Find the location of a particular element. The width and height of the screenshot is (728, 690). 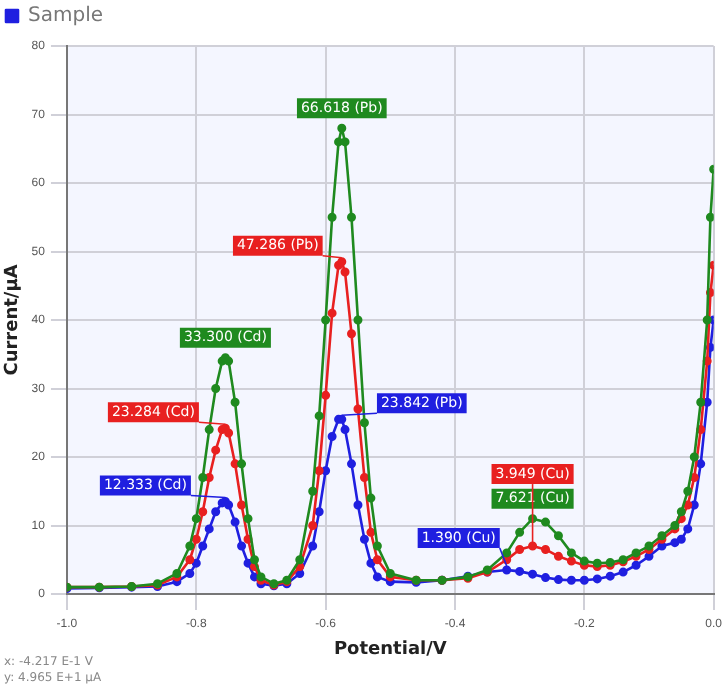

legend-label: Sample is located at coordinates (65, 16).